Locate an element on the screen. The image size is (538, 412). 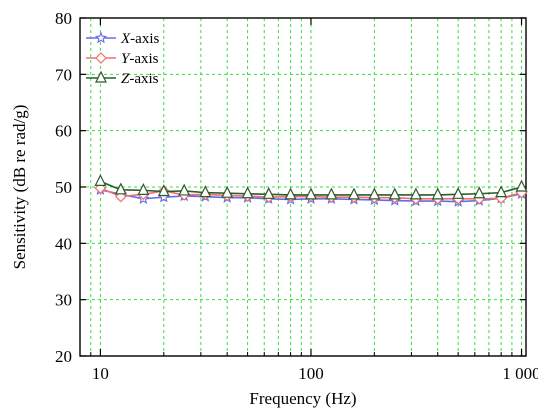
legend-item: X-axis is located at coordinates (122, 39).